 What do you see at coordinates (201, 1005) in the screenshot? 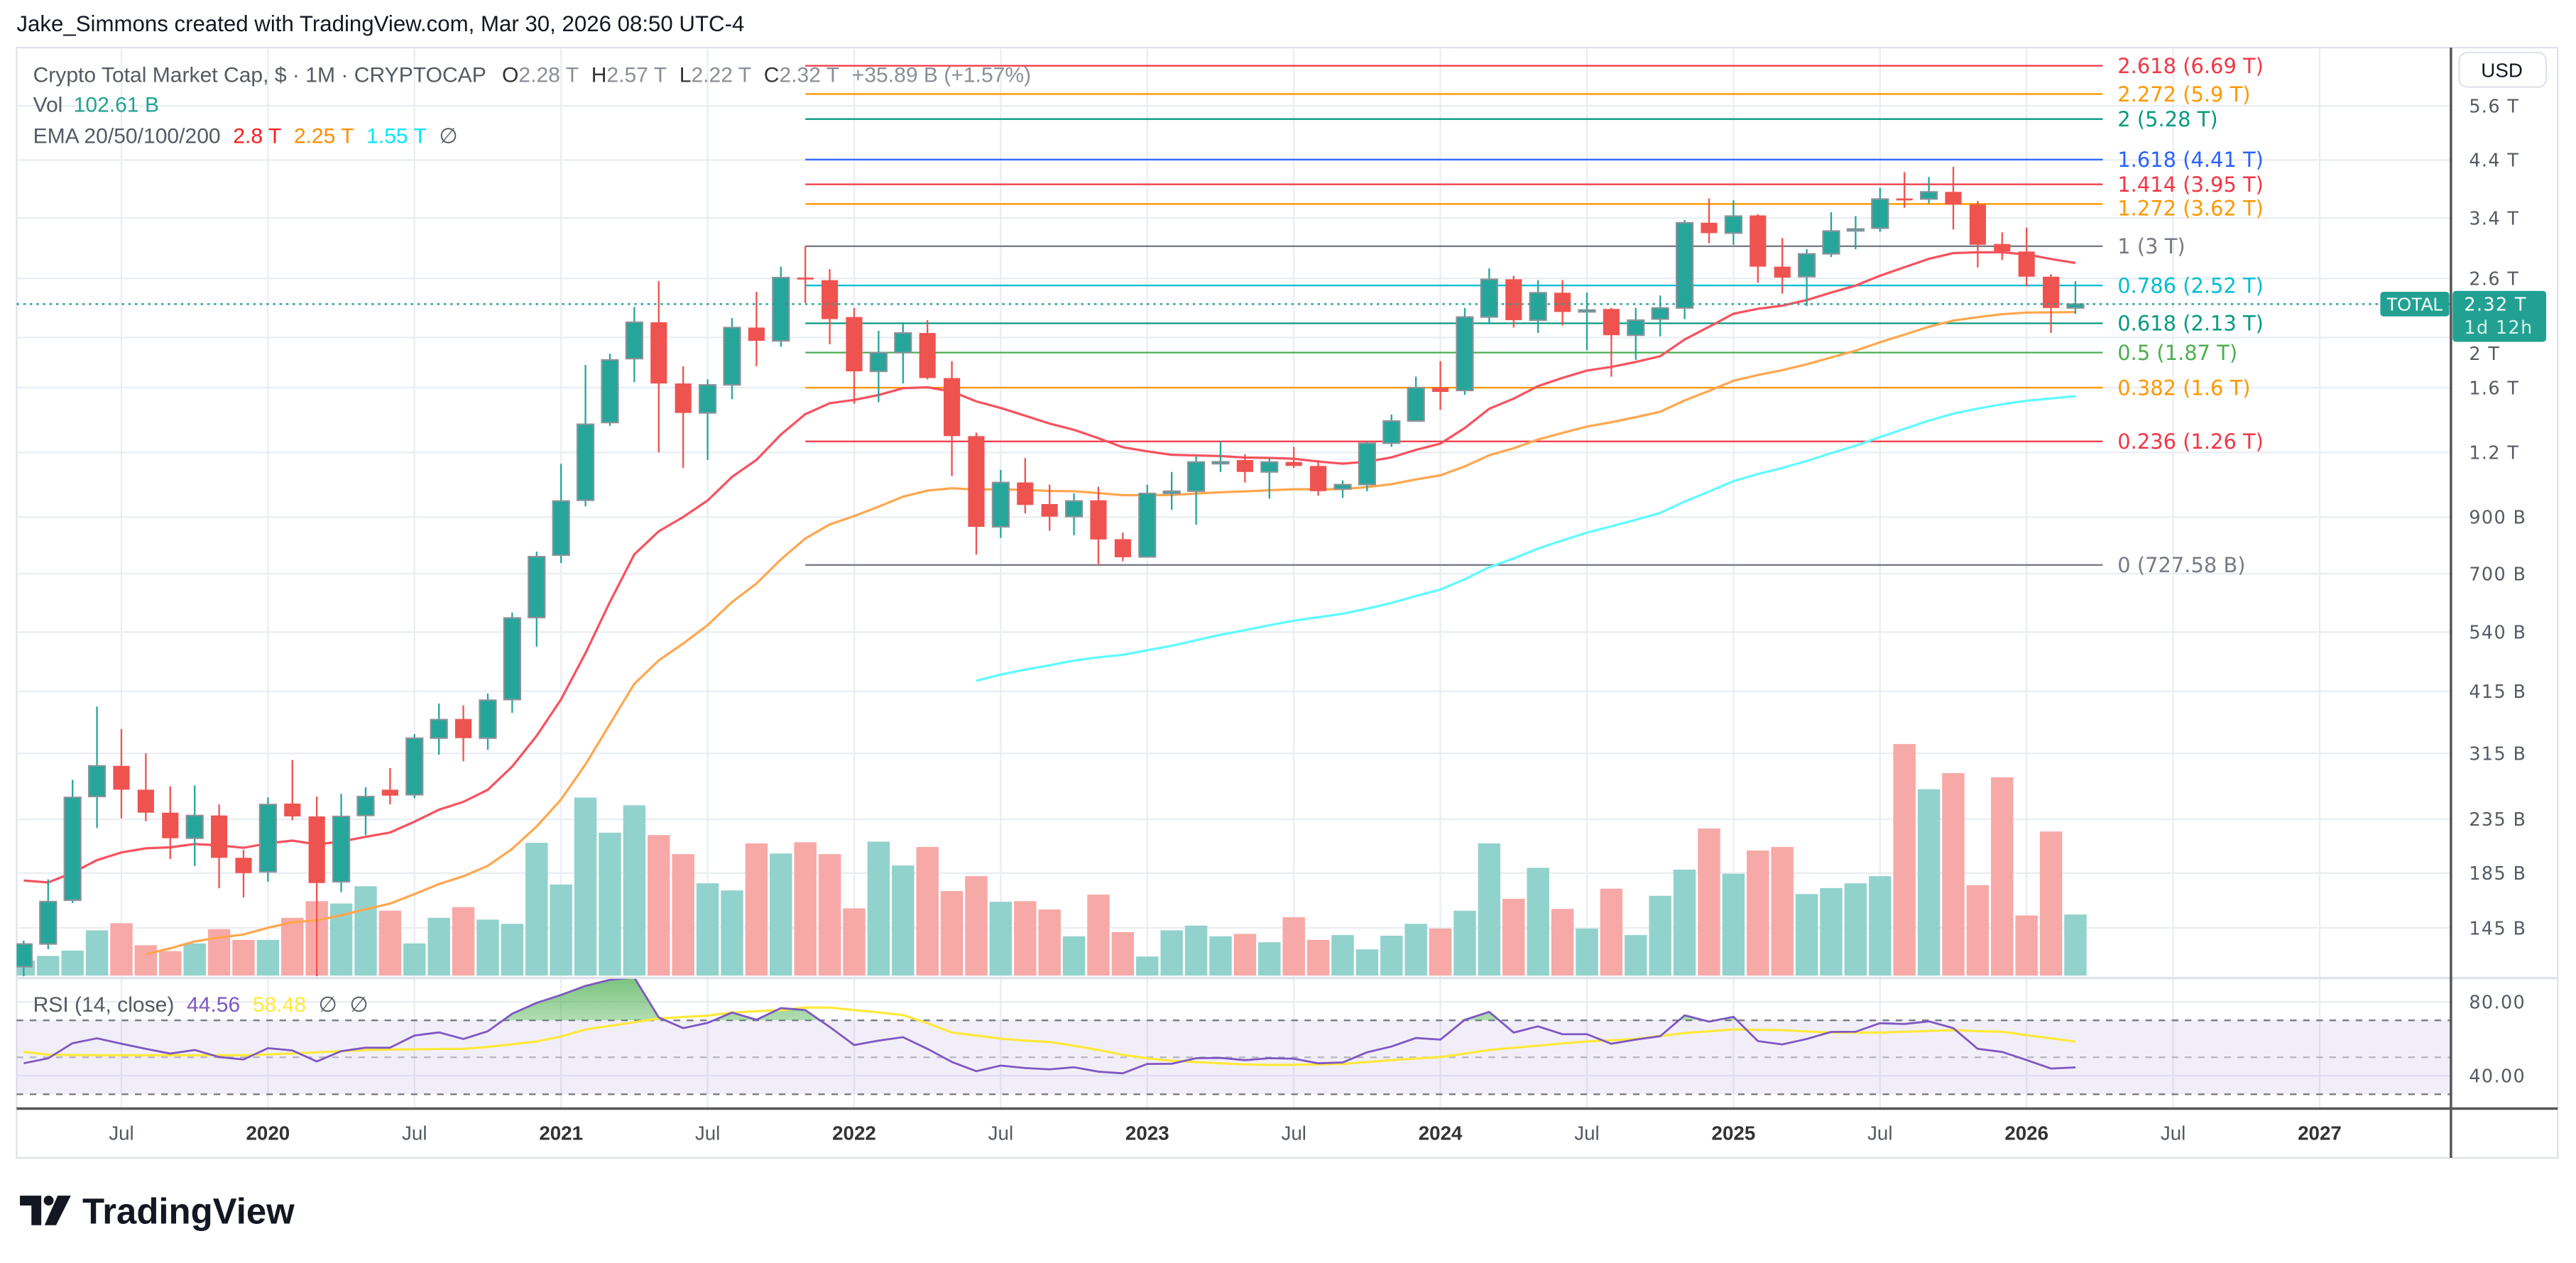
I see `rsi-legend: RSI (14, close) 44.56 58.48 ∅ ∅` at bounding box center [201, 1005].